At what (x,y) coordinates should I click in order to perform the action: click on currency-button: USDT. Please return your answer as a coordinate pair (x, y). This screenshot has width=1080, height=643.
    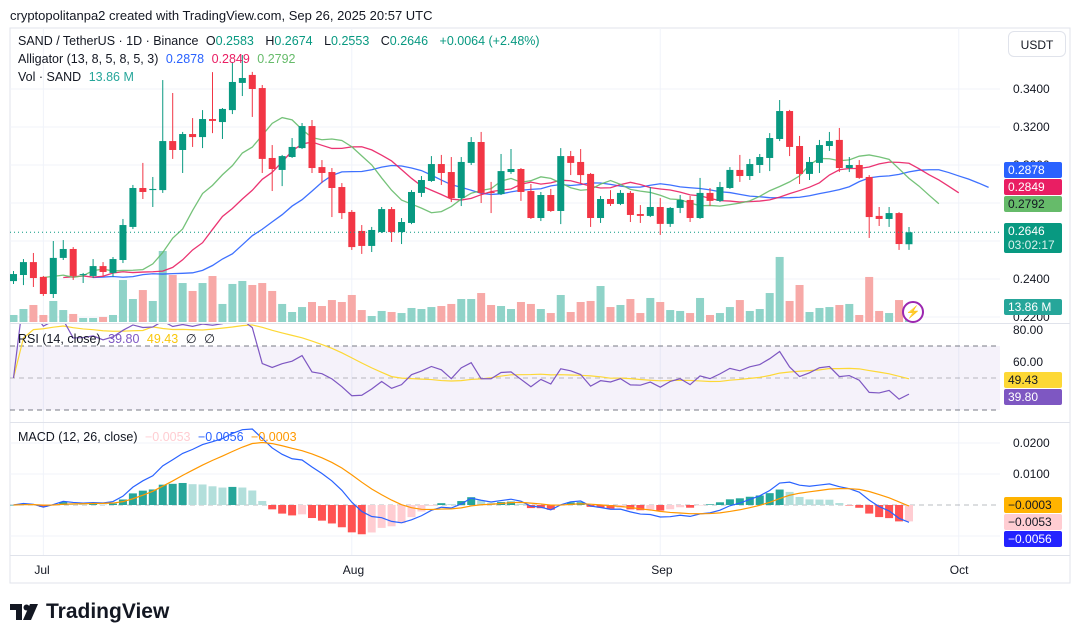
    Looking at the image, I should click on (1037, 44).